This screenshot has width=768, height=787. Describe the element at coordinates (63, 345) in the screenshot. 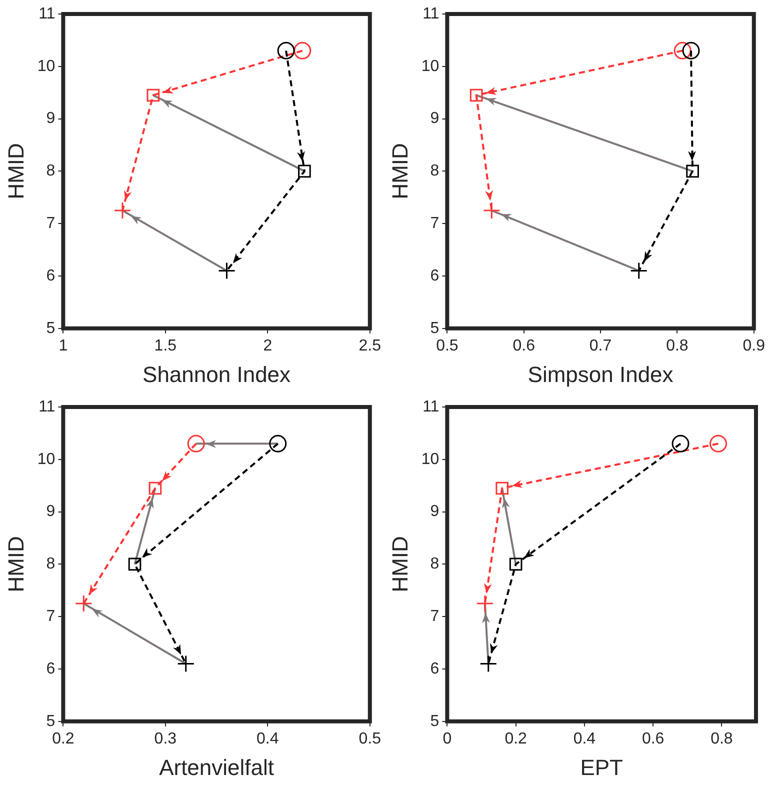

I see `x-tick-label: 1` at that location.